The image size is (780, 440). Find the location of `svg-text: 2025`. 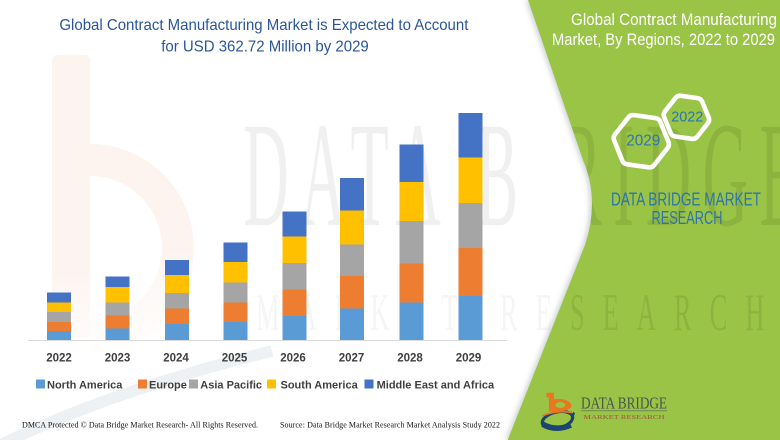

svg-text: 2025 is located at coordinates (235, 359).